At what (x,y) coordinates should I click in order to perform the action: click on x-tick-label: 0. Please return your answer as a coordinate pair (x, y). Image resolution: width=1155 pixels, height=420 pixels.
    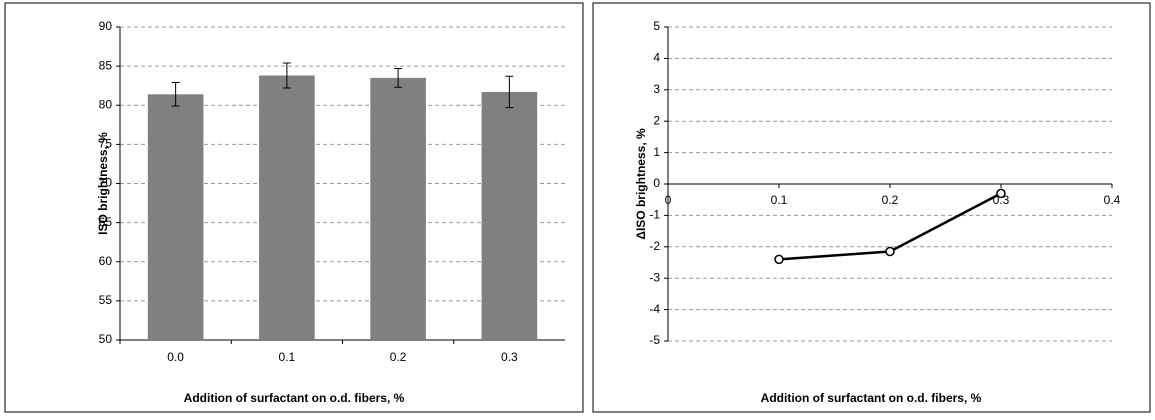
    Looking at the image, I should click on (668, 200).